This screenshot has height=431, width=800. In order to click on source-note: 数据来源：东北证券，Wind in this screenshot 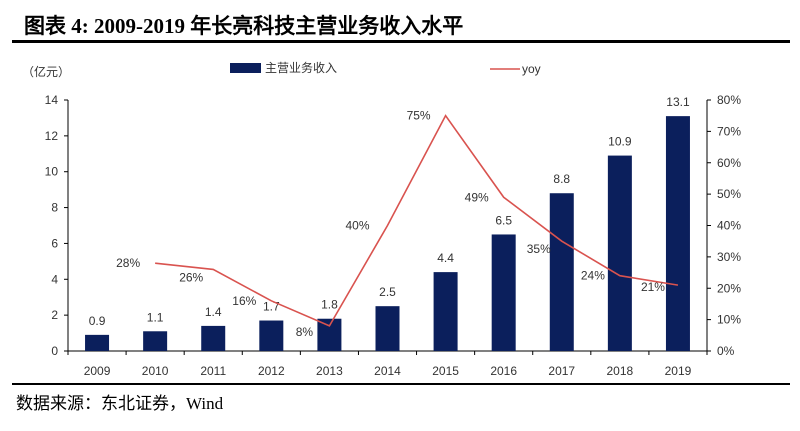, I will do `click(120, 403)`.